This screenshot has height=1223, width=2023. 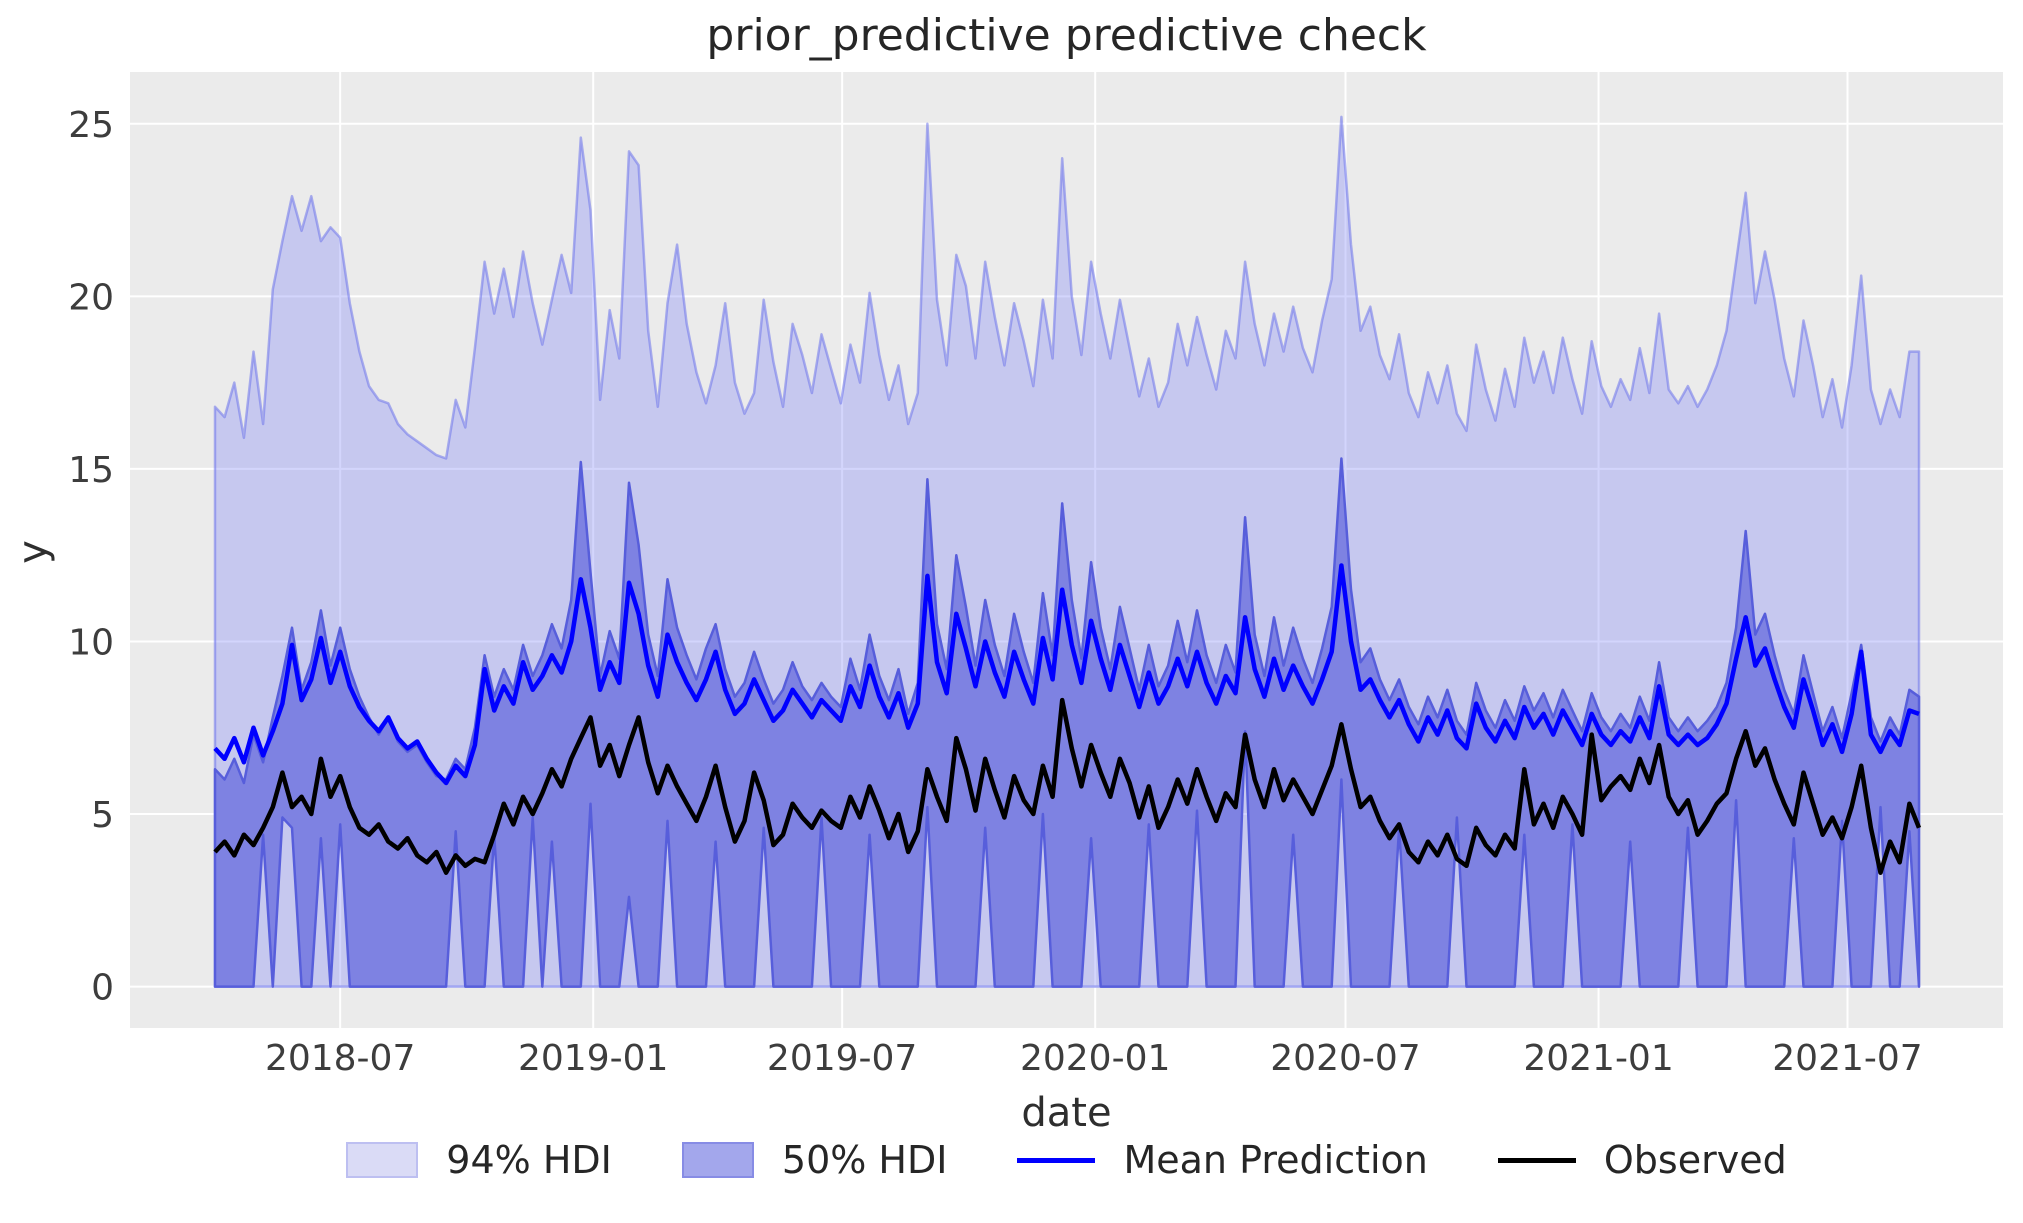 What do you see at coordinates (91, 642) in the screenshot?
I see `y-tick-label: 10` at bounding box center [91, 642].